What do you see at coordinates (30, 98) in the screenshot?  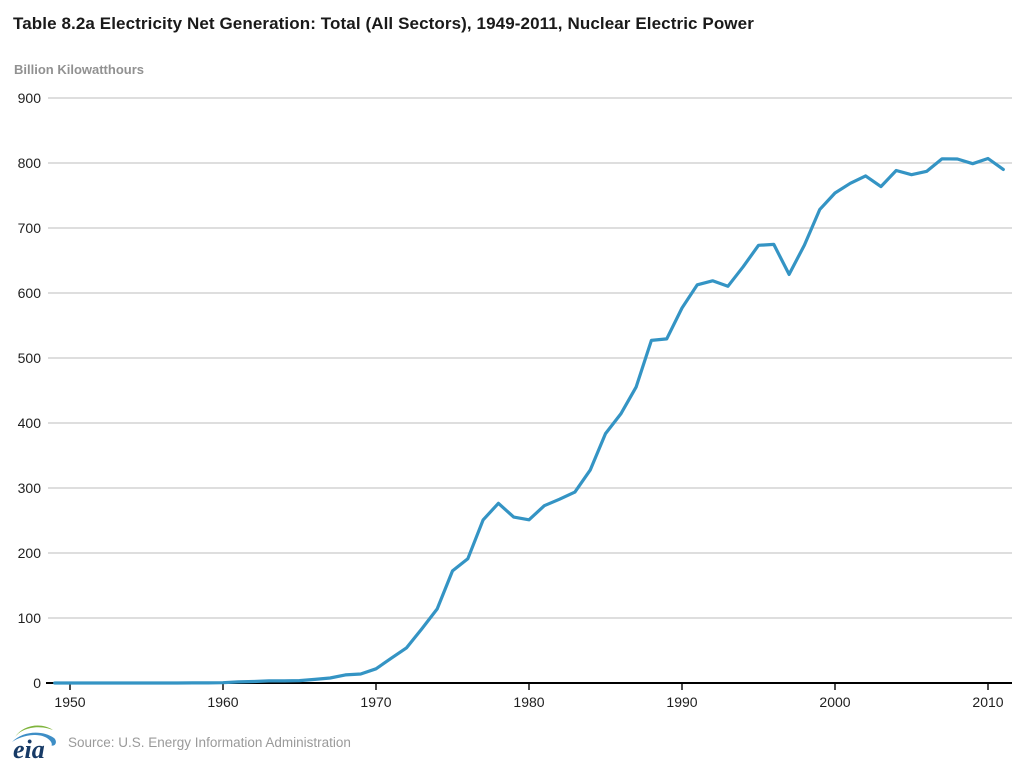 I see `y-tick-label: 900` at bounding box center [30, 98].